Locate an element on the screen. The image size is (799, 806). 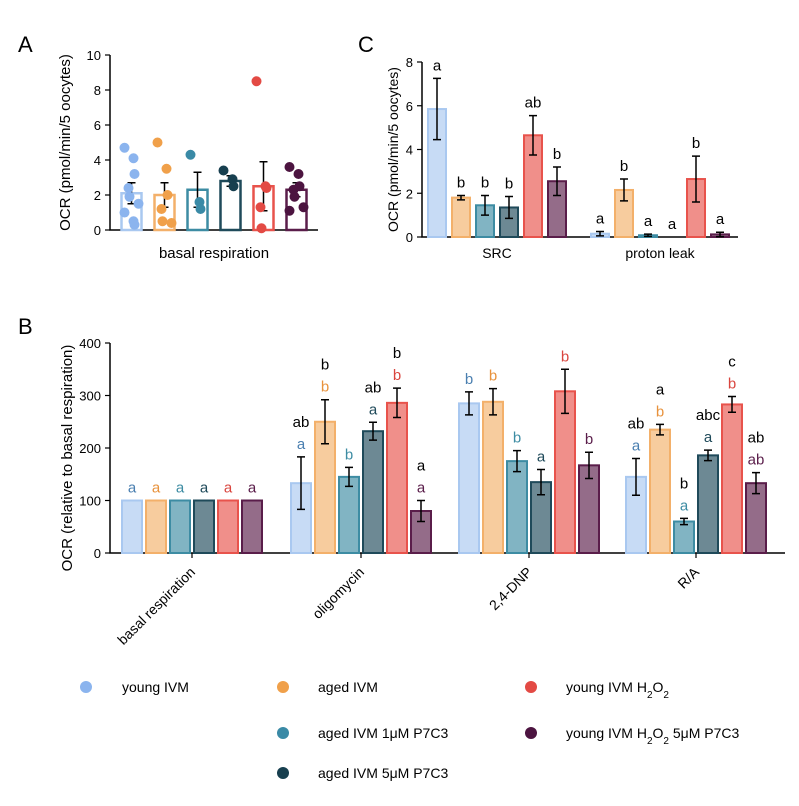
legend-label-aged-5um: aged IVM 5μM P7C3 is located at coordinates (383, 773).